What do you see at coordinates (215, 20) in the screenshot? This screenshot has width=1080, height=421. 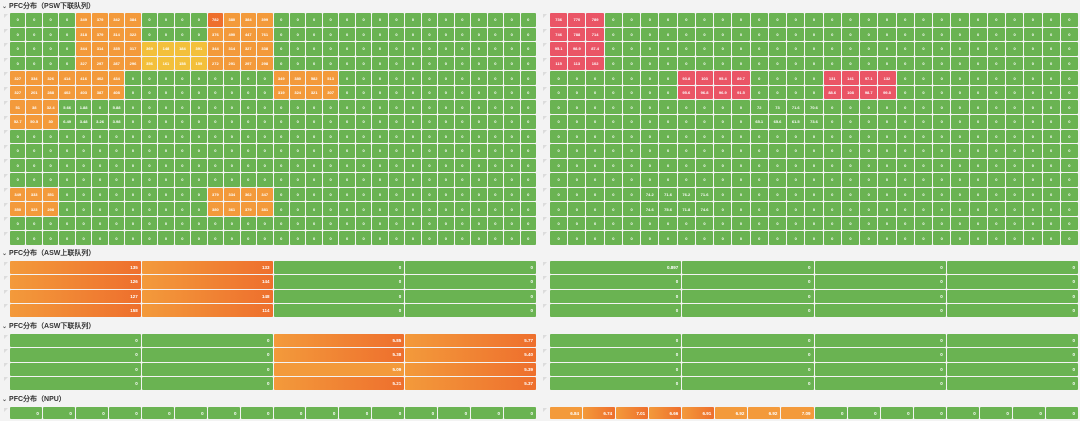 I see `heatmap-cell: 782` at bounding box center [215, 20].